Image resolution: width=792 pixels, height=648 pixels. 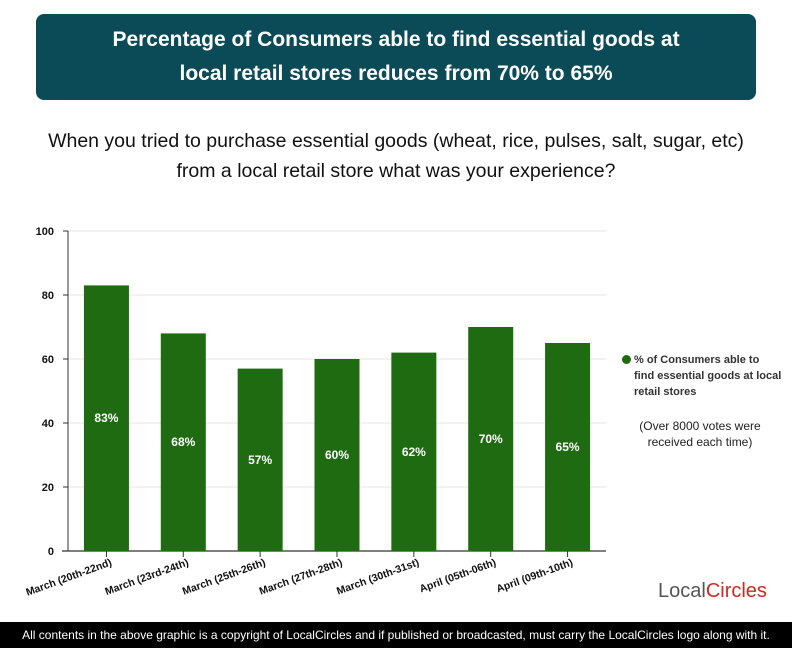 I want to click on y-tick-label: 40, so click(x=48, y=424).